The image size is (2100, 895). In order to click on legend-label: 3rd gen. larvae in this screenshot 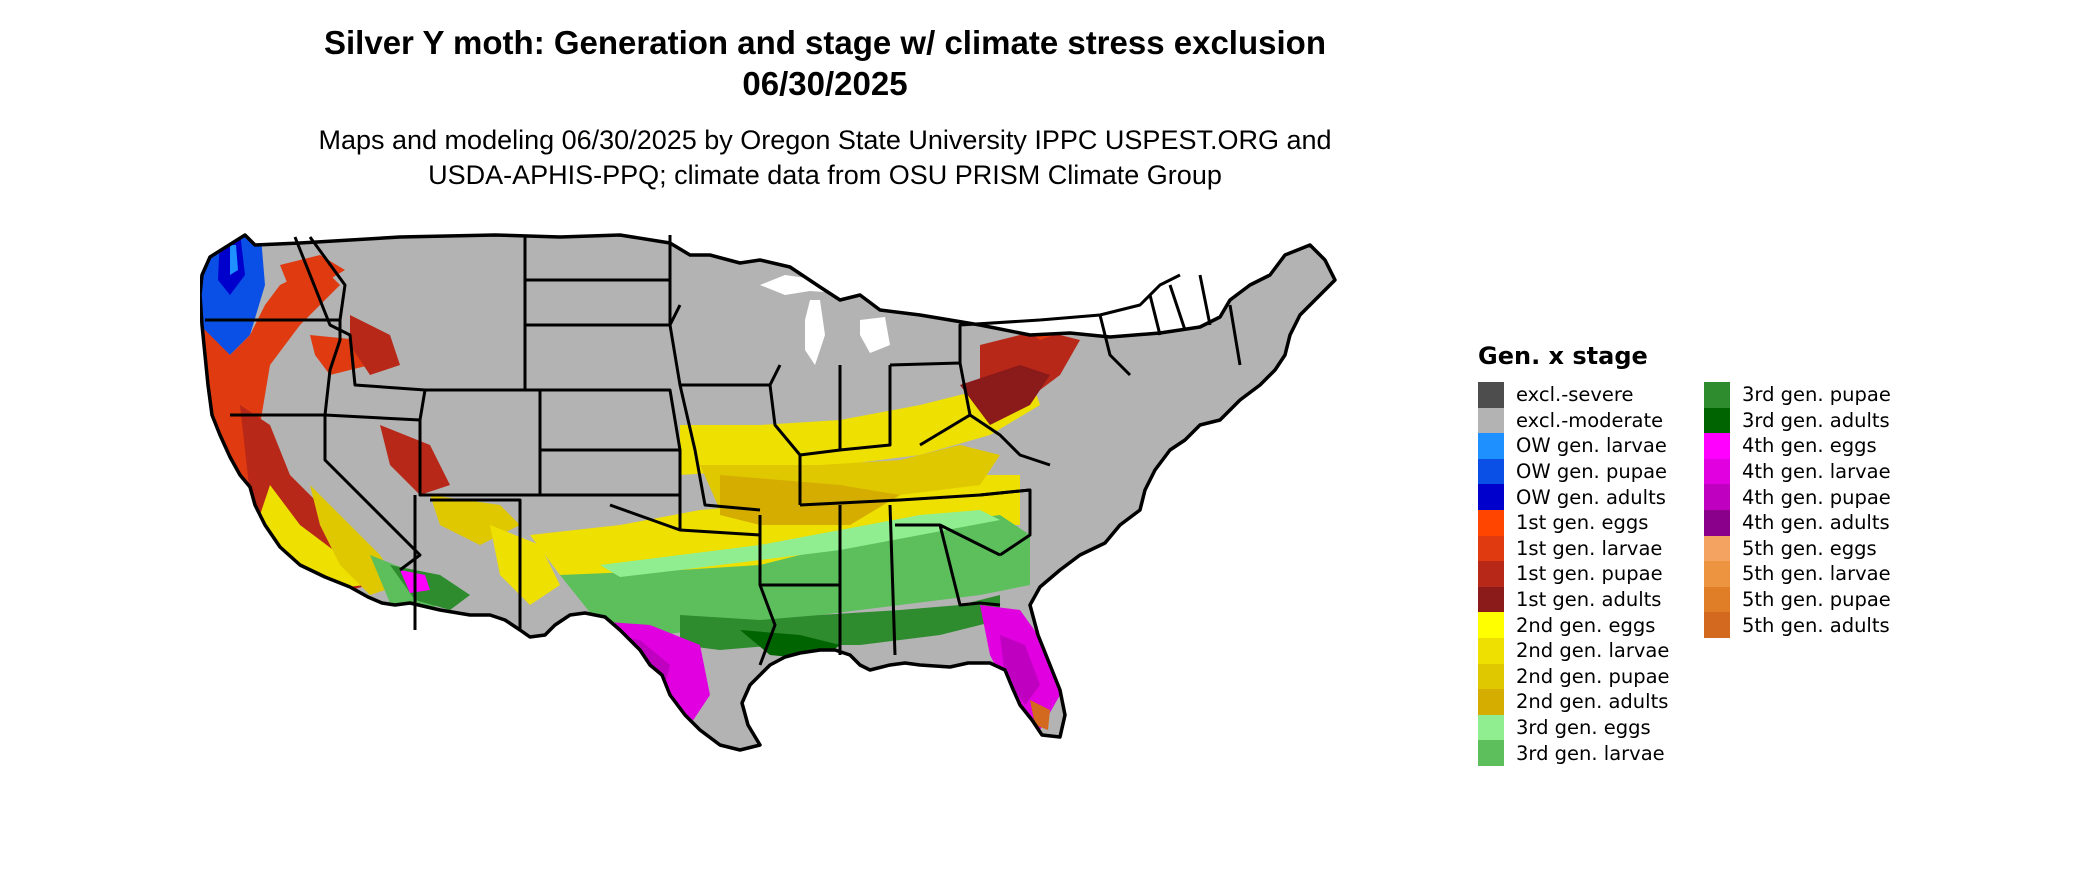, I will do `click(1590, 753)`.